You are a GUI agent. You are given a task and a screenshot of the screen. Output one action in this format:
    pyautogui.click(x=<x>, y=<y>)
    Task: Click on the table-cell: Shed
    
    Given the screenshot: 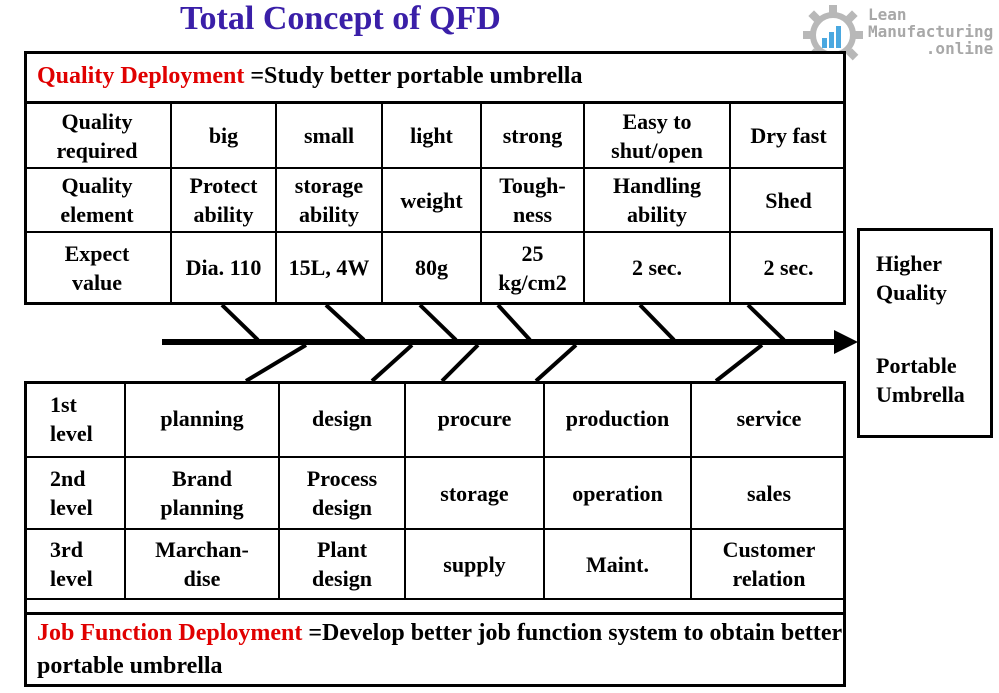 What is the action you would take?
    pyautogui.click(x=787, y=200)
    